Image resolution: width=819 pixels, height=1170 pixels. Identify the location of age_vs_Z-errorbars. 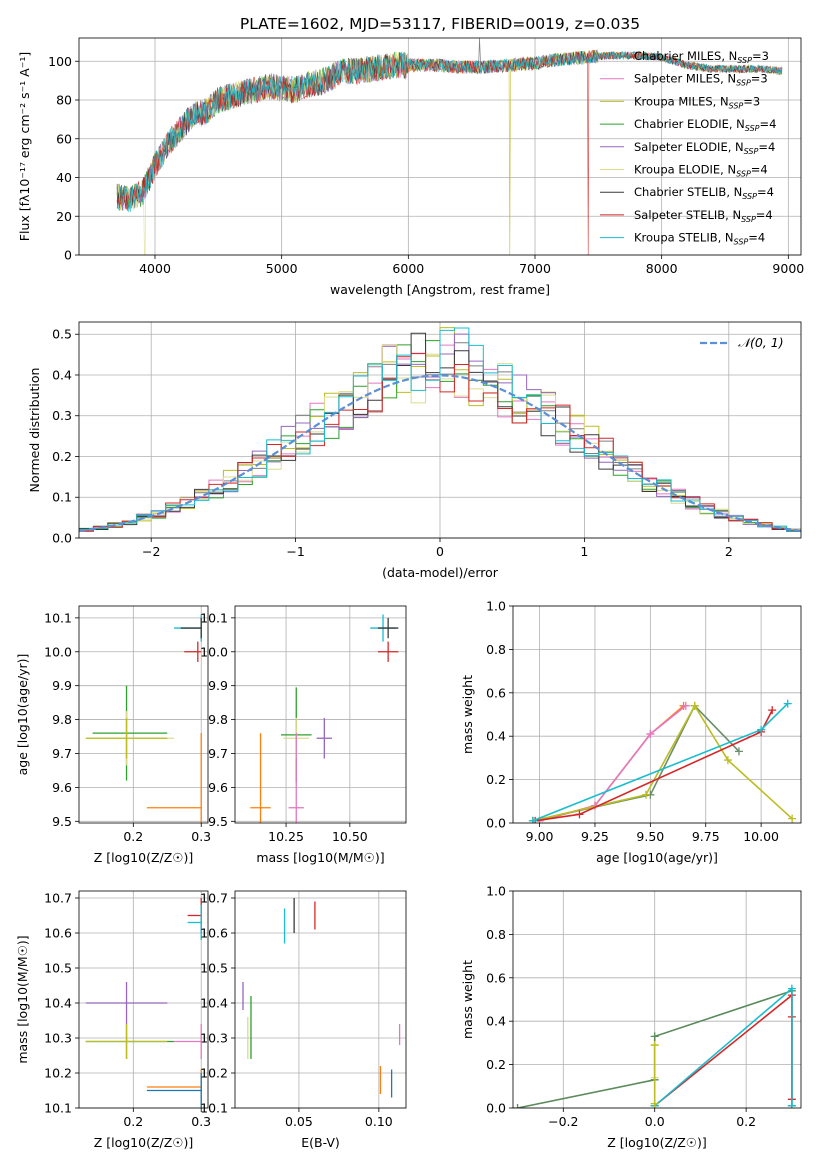
(143, 718).